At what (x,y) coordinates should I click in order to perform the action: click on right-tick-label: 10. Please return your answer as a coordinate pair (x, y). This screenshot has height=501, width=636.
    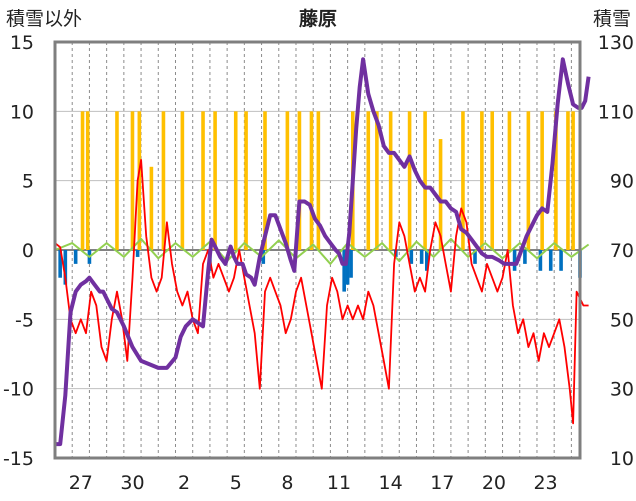
    Looking at the image, I should click on (622, 459).